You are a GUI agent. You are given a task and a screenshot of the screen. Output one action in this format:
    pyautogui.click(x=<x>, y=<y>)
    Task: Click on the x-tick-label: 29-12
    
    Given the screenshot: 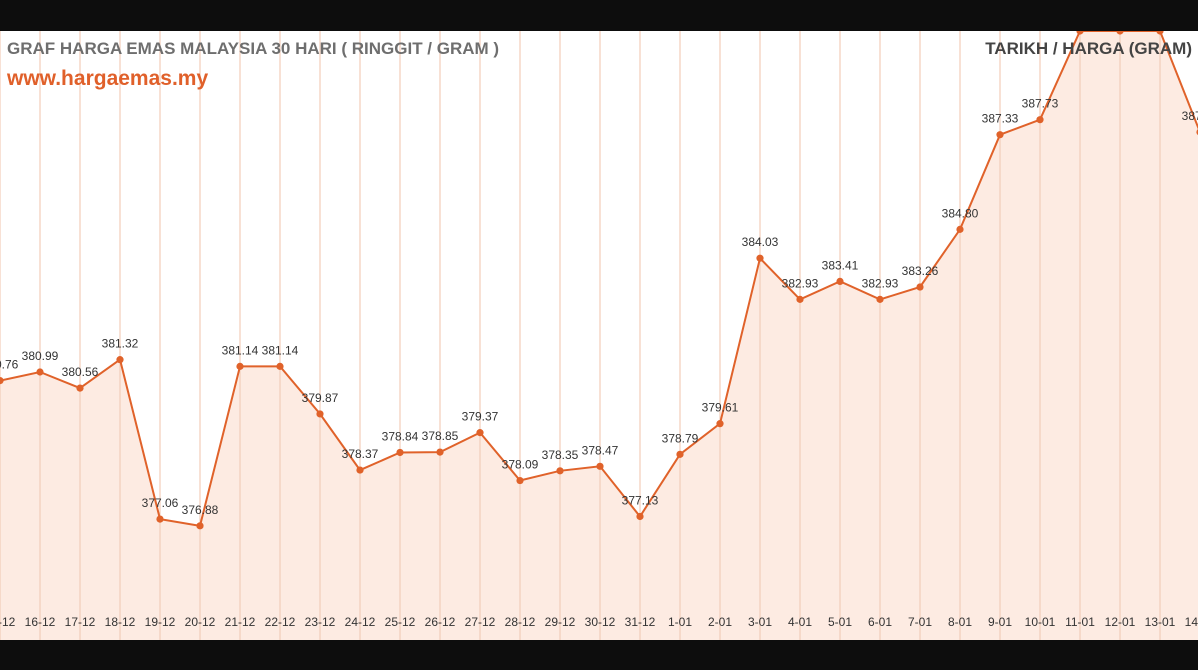 What is the action you would take?
    pyautogui.click(x=560, y=622)
    